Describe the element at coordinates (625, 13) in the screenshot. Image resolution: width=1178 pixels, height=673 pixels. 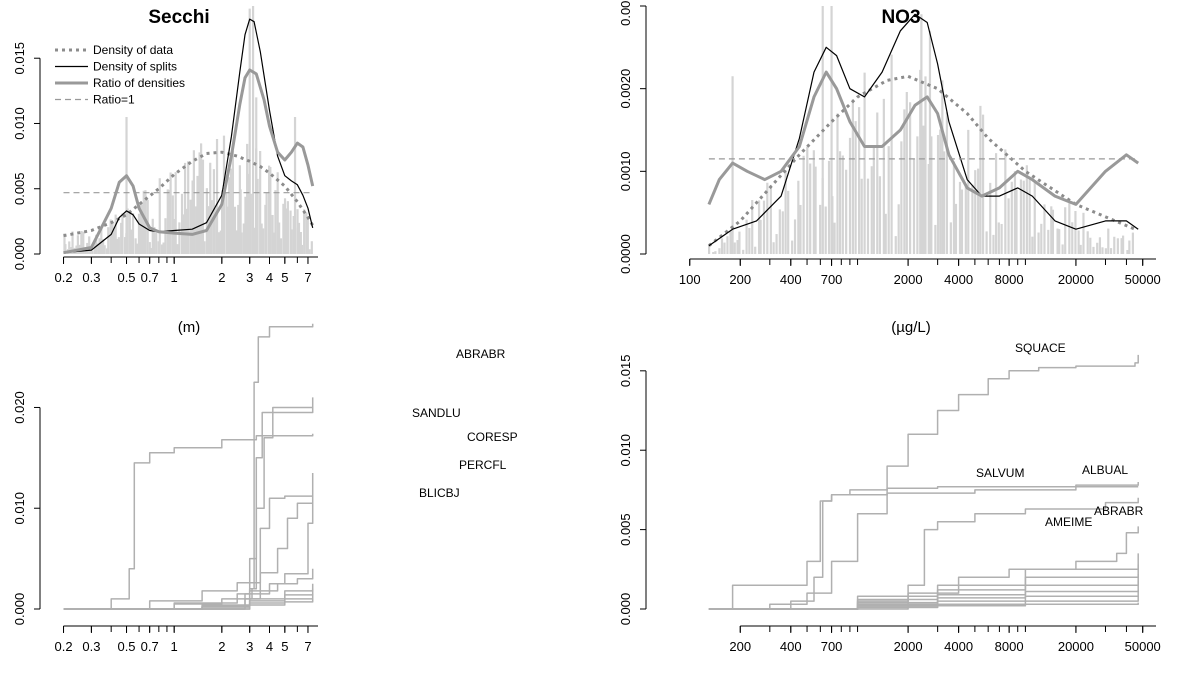
I see `y-tick-label: 0.0030` at that location.